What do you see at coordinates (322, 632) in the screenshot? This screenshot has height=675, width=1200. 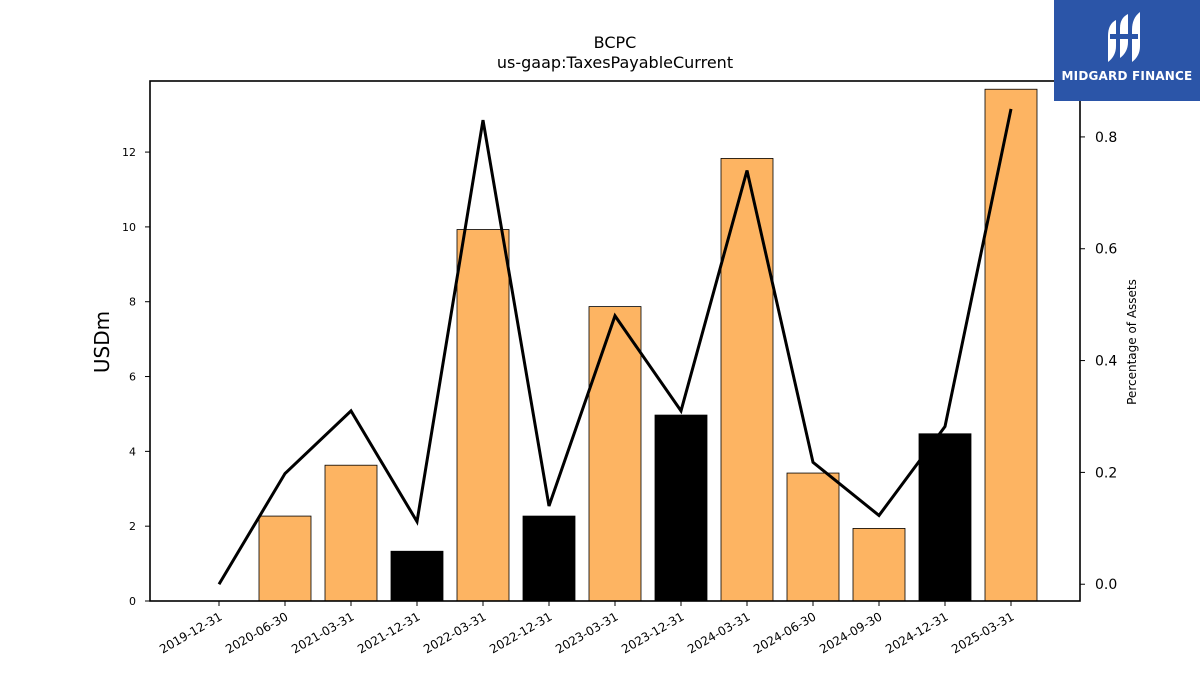 I see `x-tick-label: 2021-03-31` at bounding box center [322, 632].